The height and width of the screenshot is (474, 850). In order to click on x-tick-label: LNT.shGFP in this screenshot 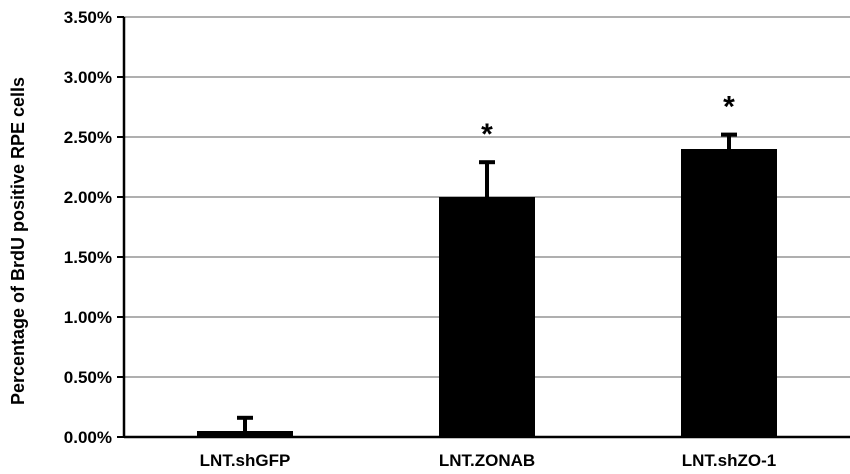, I will do `click(245, 460)`.